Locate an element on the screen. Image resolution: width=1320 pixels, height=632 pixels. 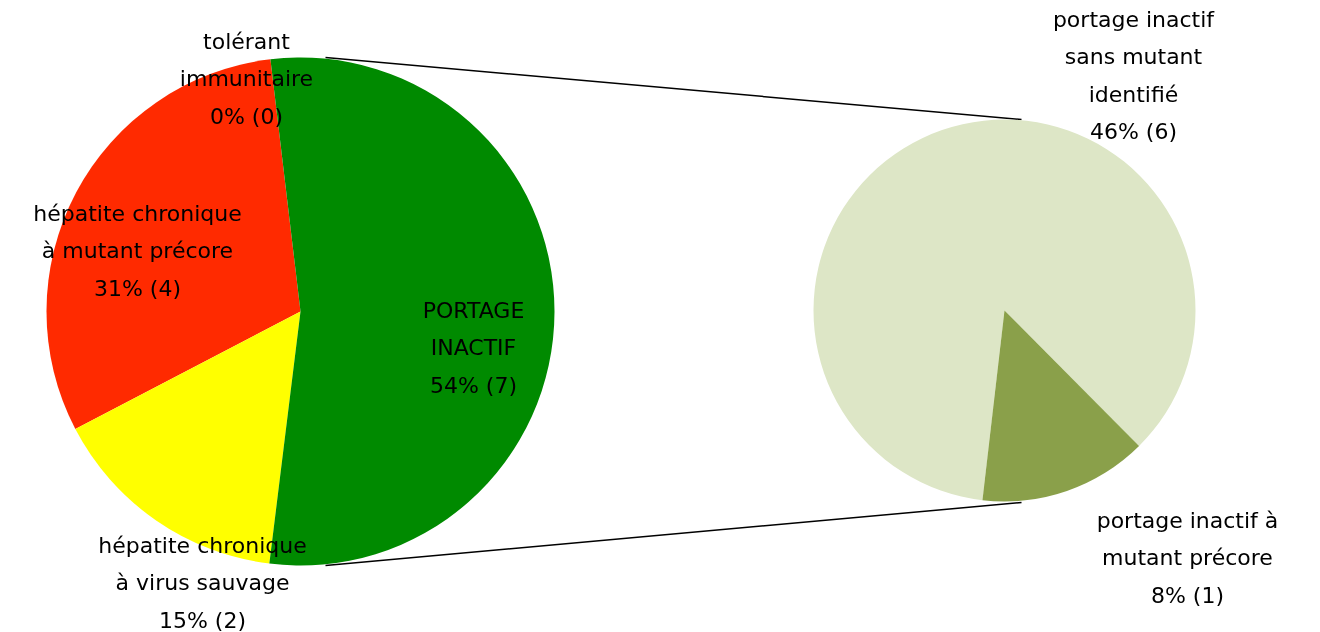
data-label: 46% (6) is located at coordinates (1133, 132).